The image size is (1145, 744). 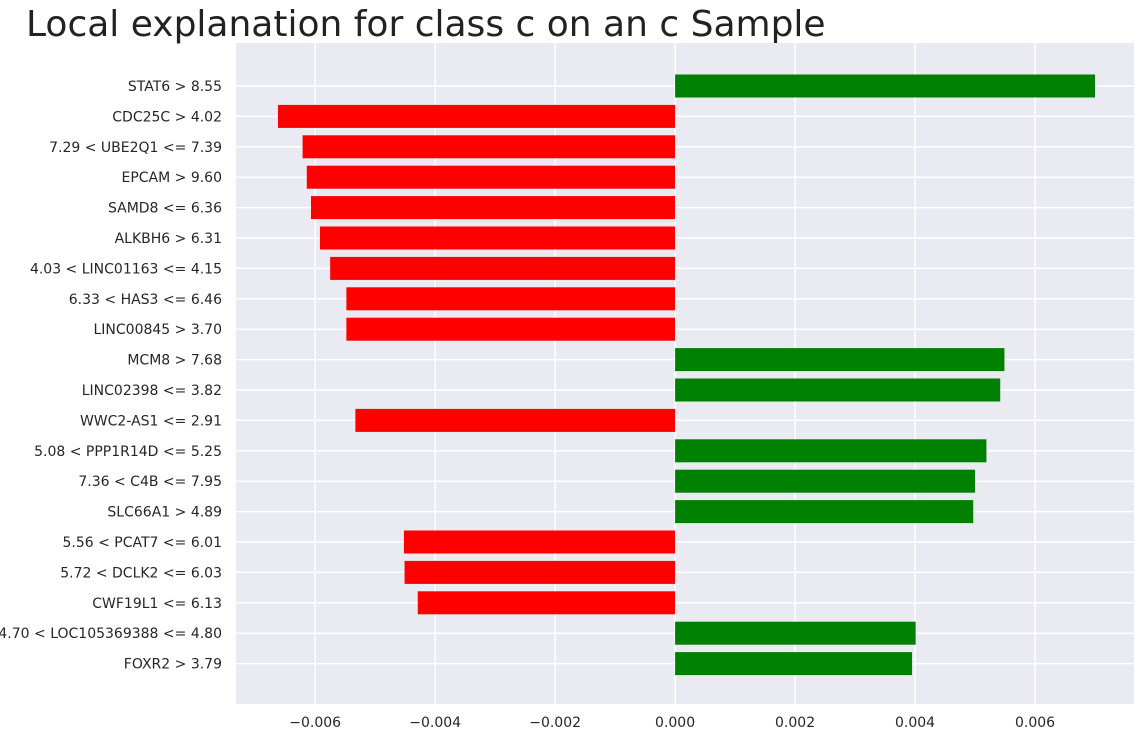 I want to click on x-tick-label: −0.004, so click(x=435, y=723).